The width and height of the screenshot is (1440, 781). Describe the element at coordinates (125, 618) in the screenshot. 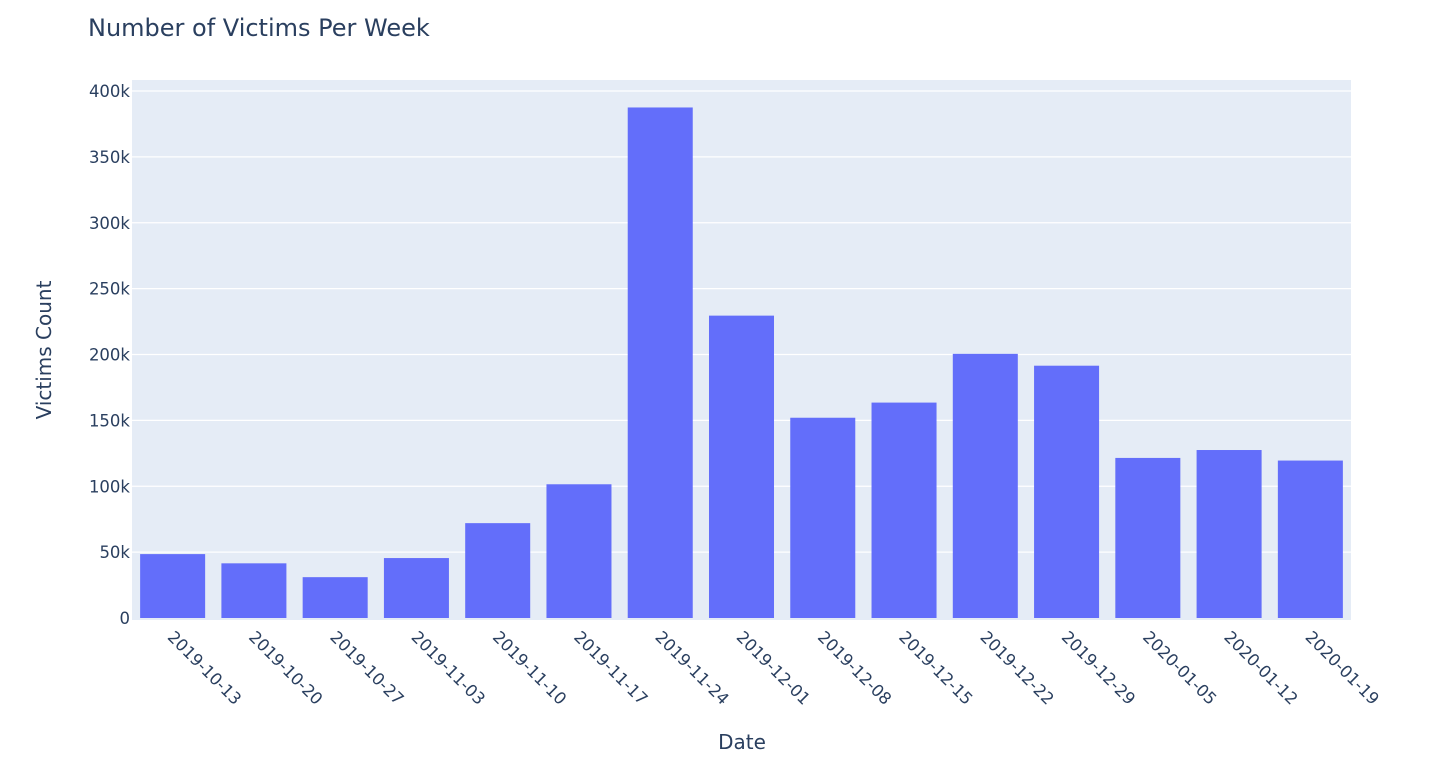

I see `y-tick-label: 0` at that location.